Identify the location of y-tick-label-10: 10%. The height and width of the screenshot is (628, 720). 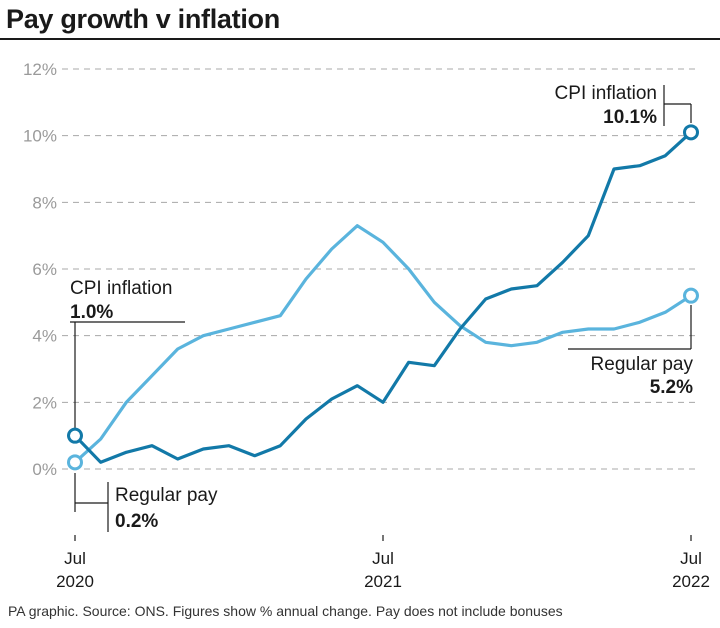
(40, 136).